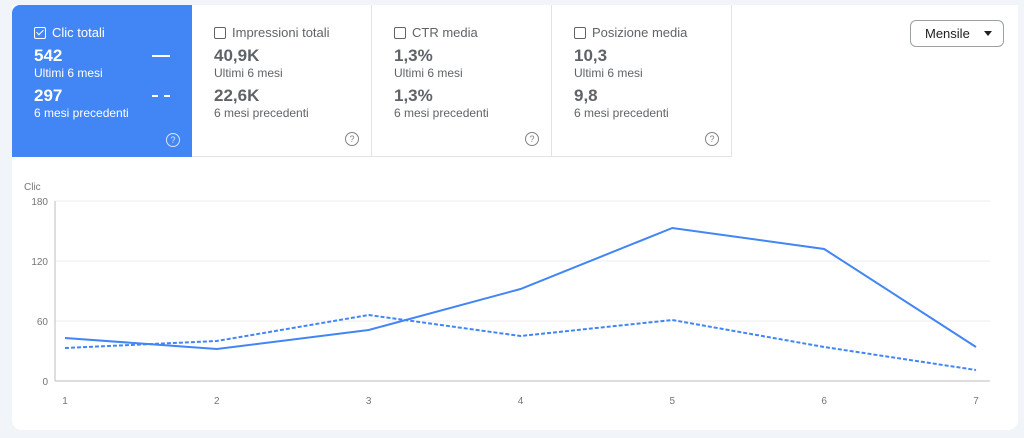 This screenshot has height=438, width=1024. I want to click on x-tick-label: 4, so click(521, 401).